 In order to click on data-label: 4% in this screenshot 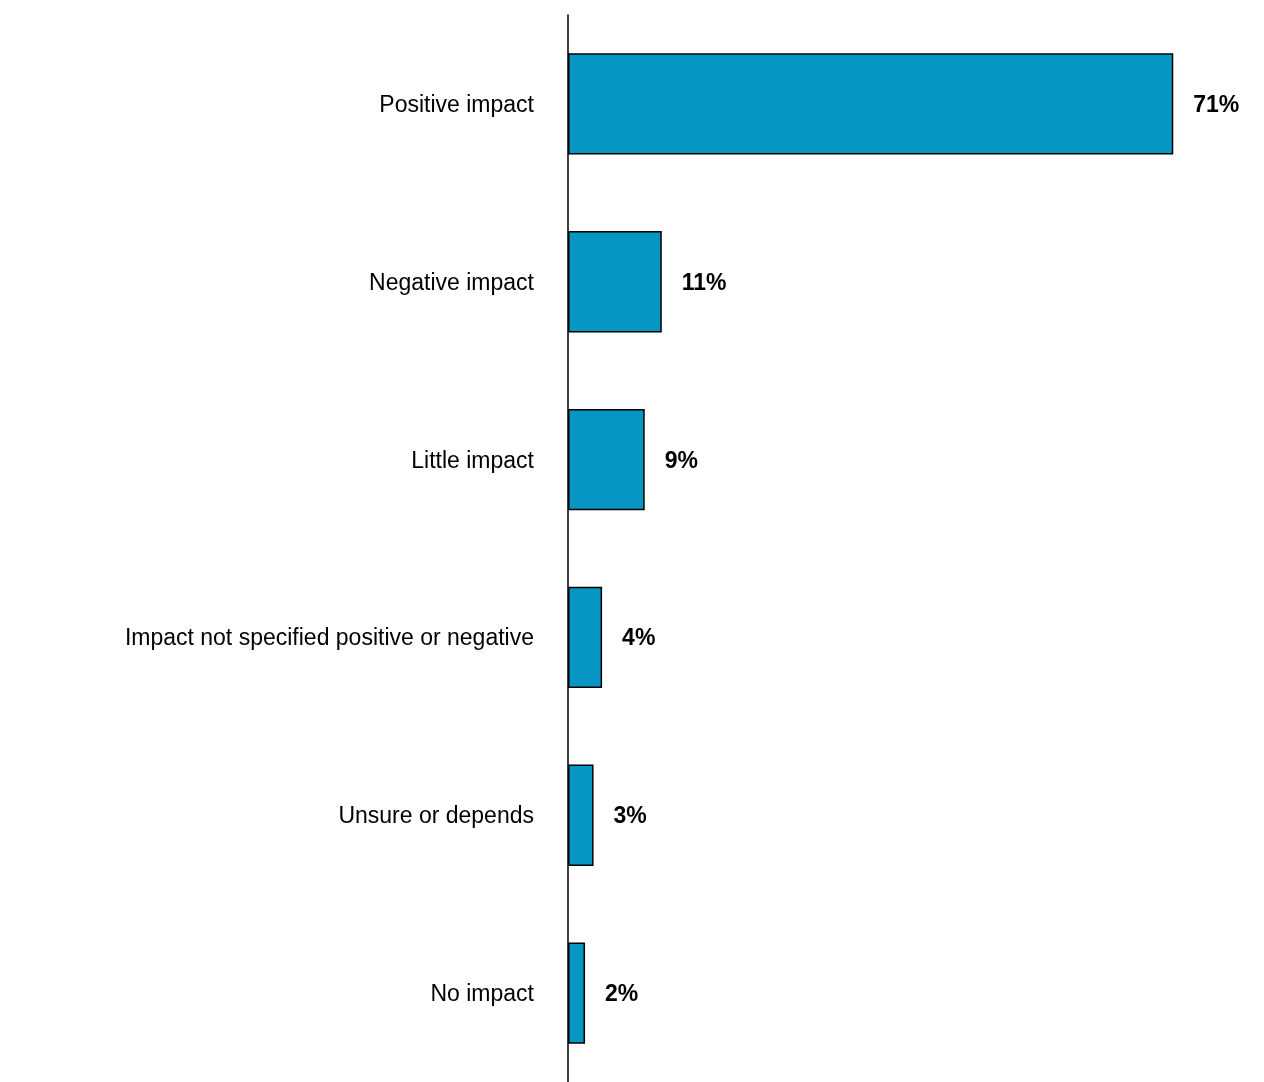, I will do `click(639, 637)`.